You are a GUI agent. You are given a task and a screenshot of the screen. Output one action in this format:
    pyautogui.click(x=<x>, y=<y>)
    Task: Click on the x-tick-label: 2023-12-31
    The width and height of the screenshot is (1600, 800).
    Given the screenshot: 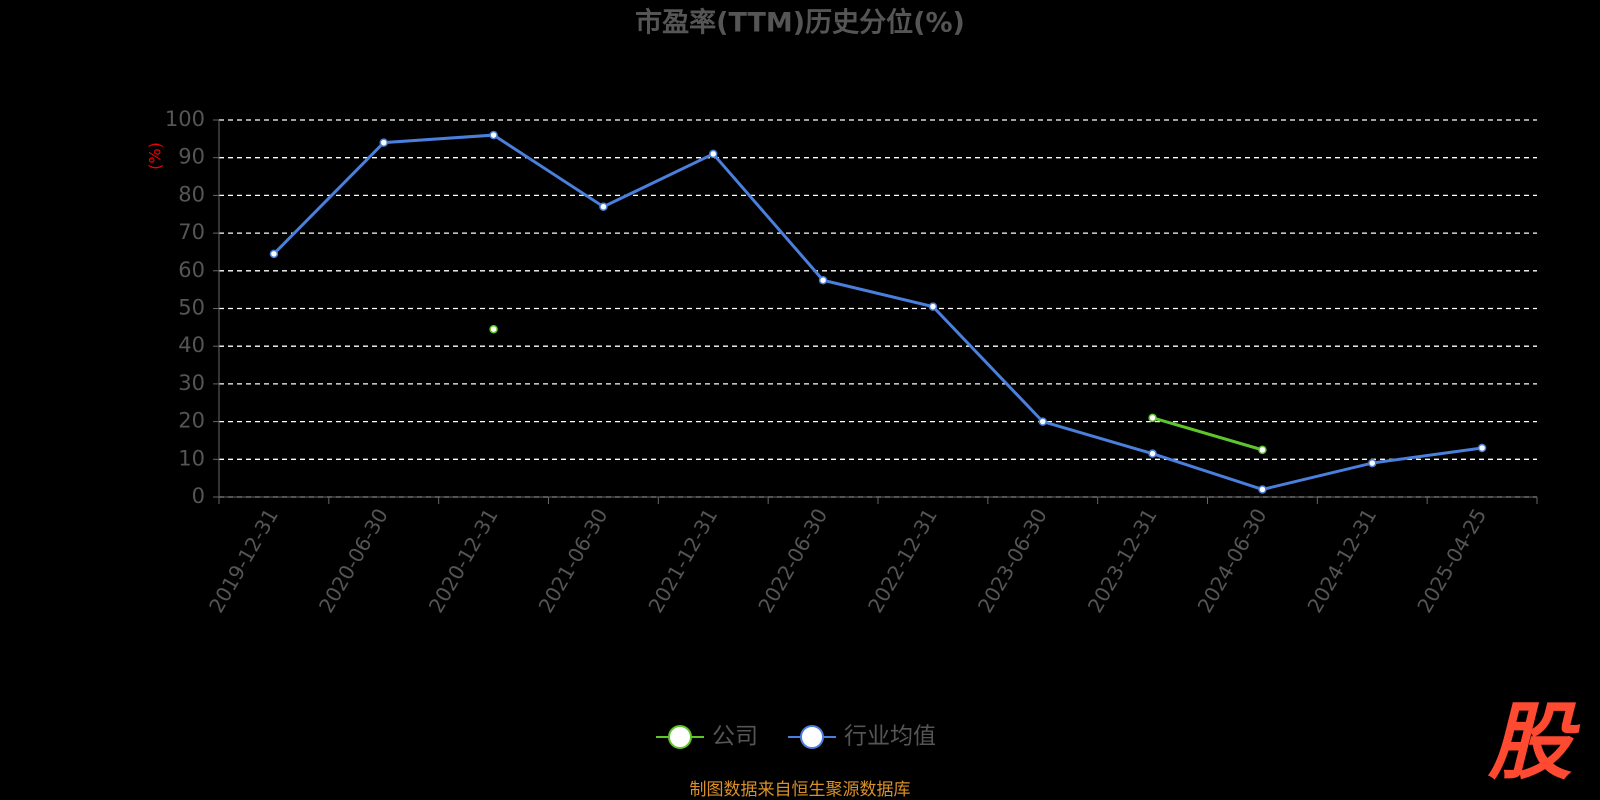 What is the action you would take?
    pyautogui.click(x=1122, y=560)
    